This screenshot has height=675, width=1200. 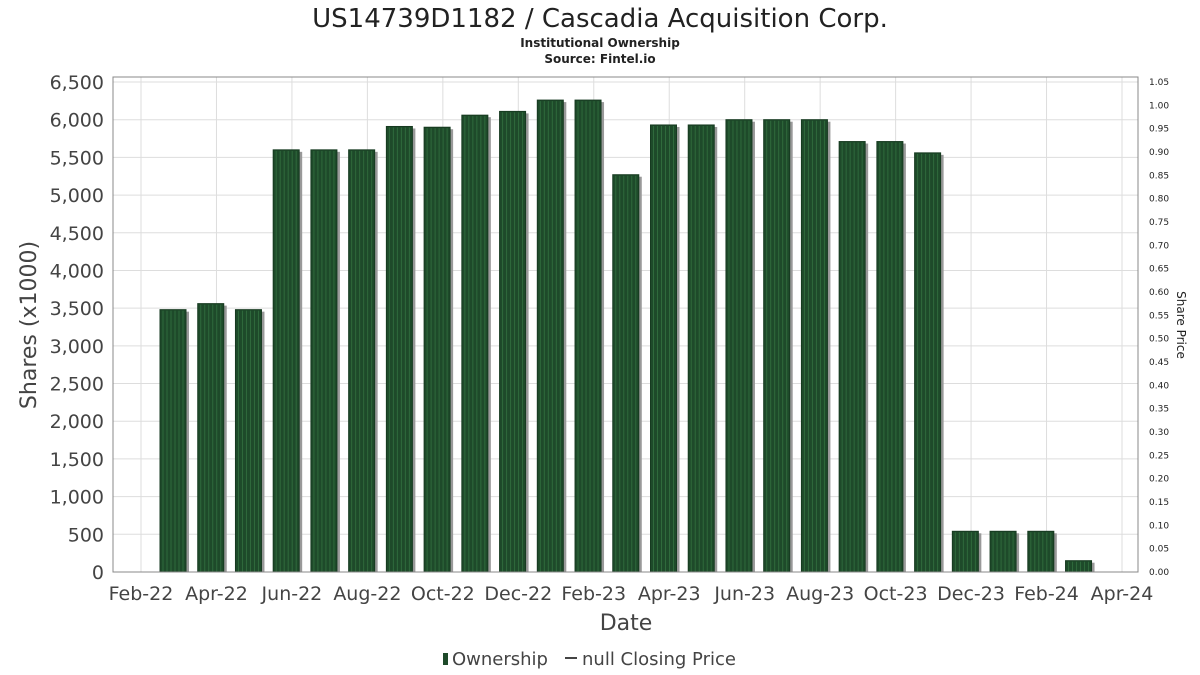 I want to click on y2-tick-label: 0.20, so click(x=1159, y=480).